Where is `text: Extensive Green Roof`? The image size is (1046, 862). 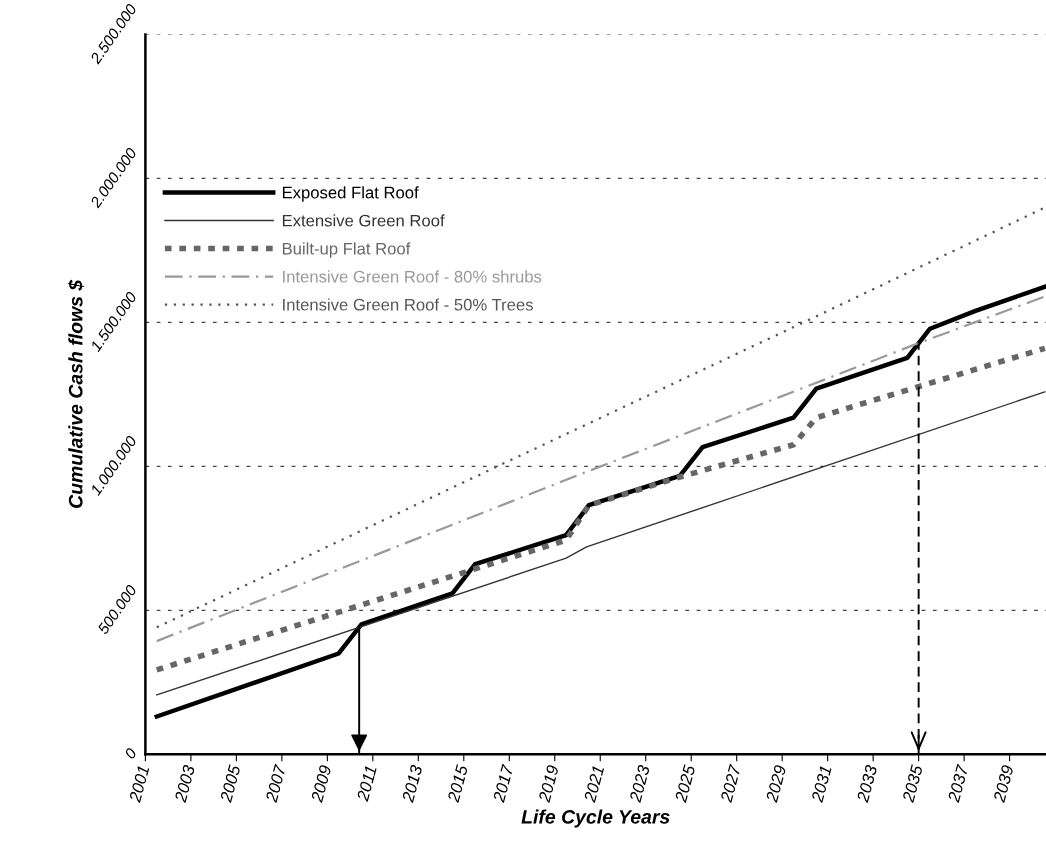 text: Extensive Green Roof is located at coordinates (363, 220).